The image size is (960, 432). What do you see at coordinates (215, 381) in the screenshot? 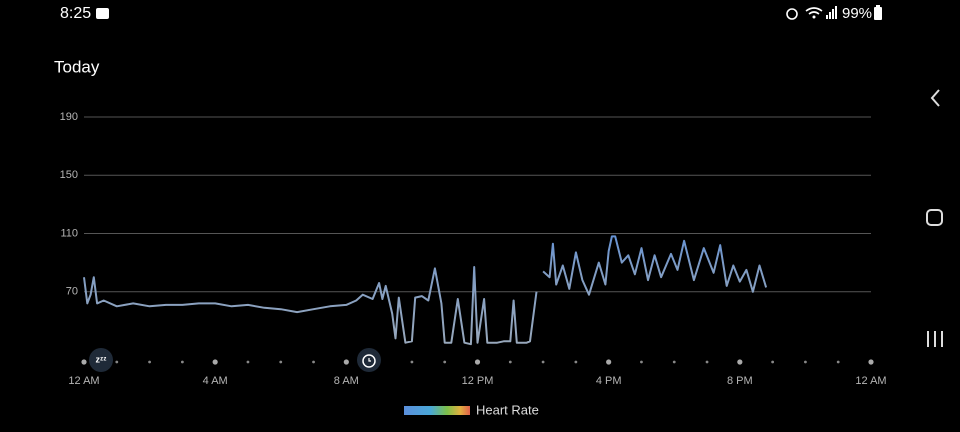
I see `x-tick-label: 4 AM` at bounding box center [215, 381].